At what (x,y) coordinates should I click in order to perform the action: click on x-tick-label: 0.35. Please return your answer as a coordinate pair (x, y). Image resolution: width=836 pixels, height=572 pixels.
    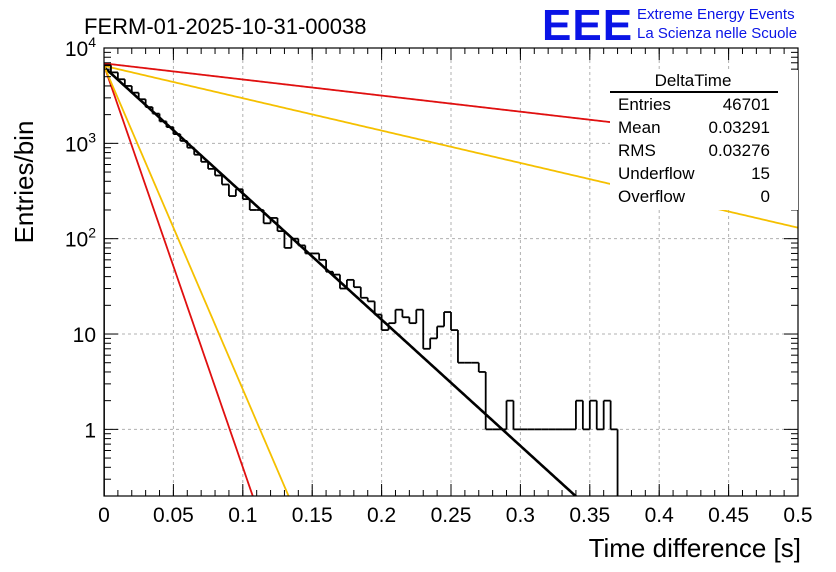
    Looking at the image, I should click on (589, 515).